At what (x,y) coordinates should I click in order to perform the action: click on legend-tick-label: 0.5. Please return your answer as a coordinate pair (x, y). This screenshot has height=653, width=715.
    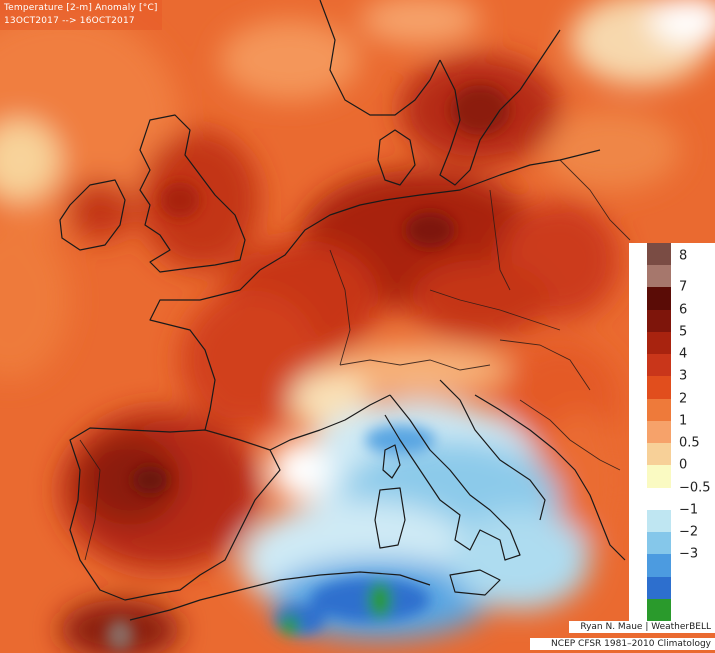
    Looking at the image, I should click on (689, 443).